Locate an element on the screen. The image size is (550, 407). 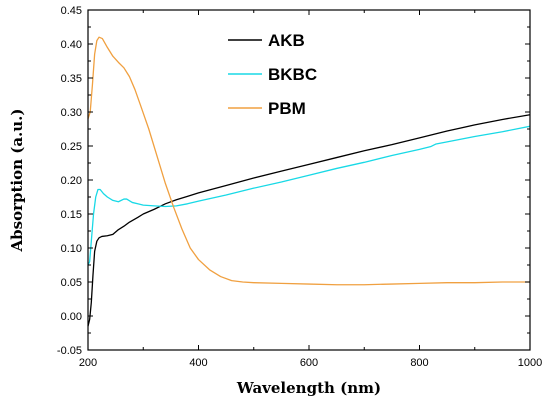
x-tick-label: 200 is located at coordinates (88, 363).